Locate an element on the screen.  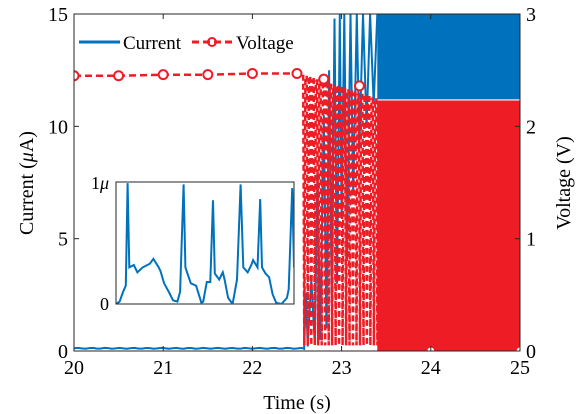
x-tick-label: 23 is located at coordinates (342, 368).